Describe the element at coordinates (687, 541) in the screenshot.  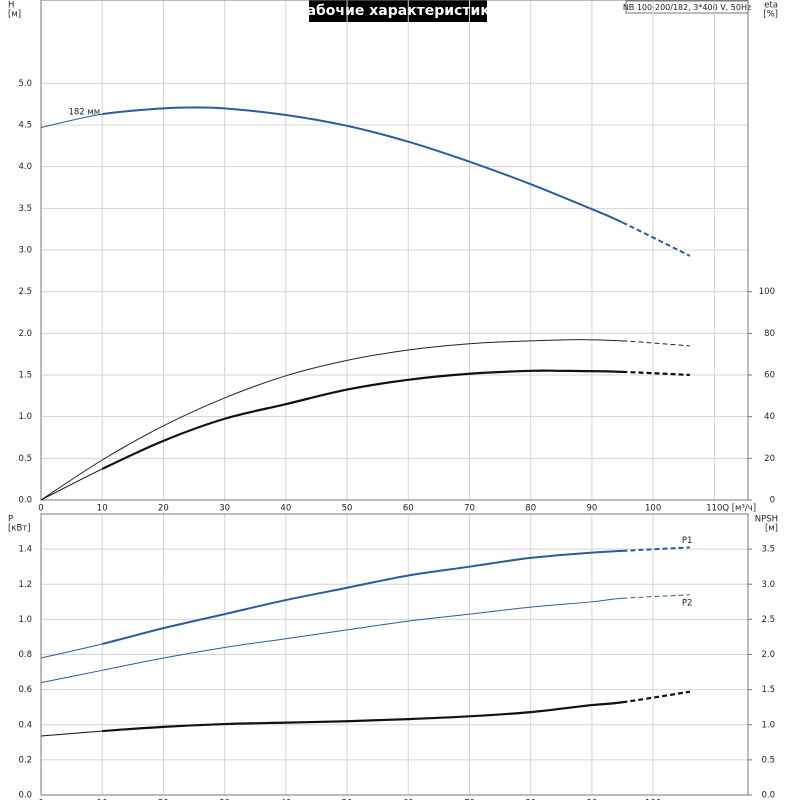
I see `curve-label: P1` at that location.